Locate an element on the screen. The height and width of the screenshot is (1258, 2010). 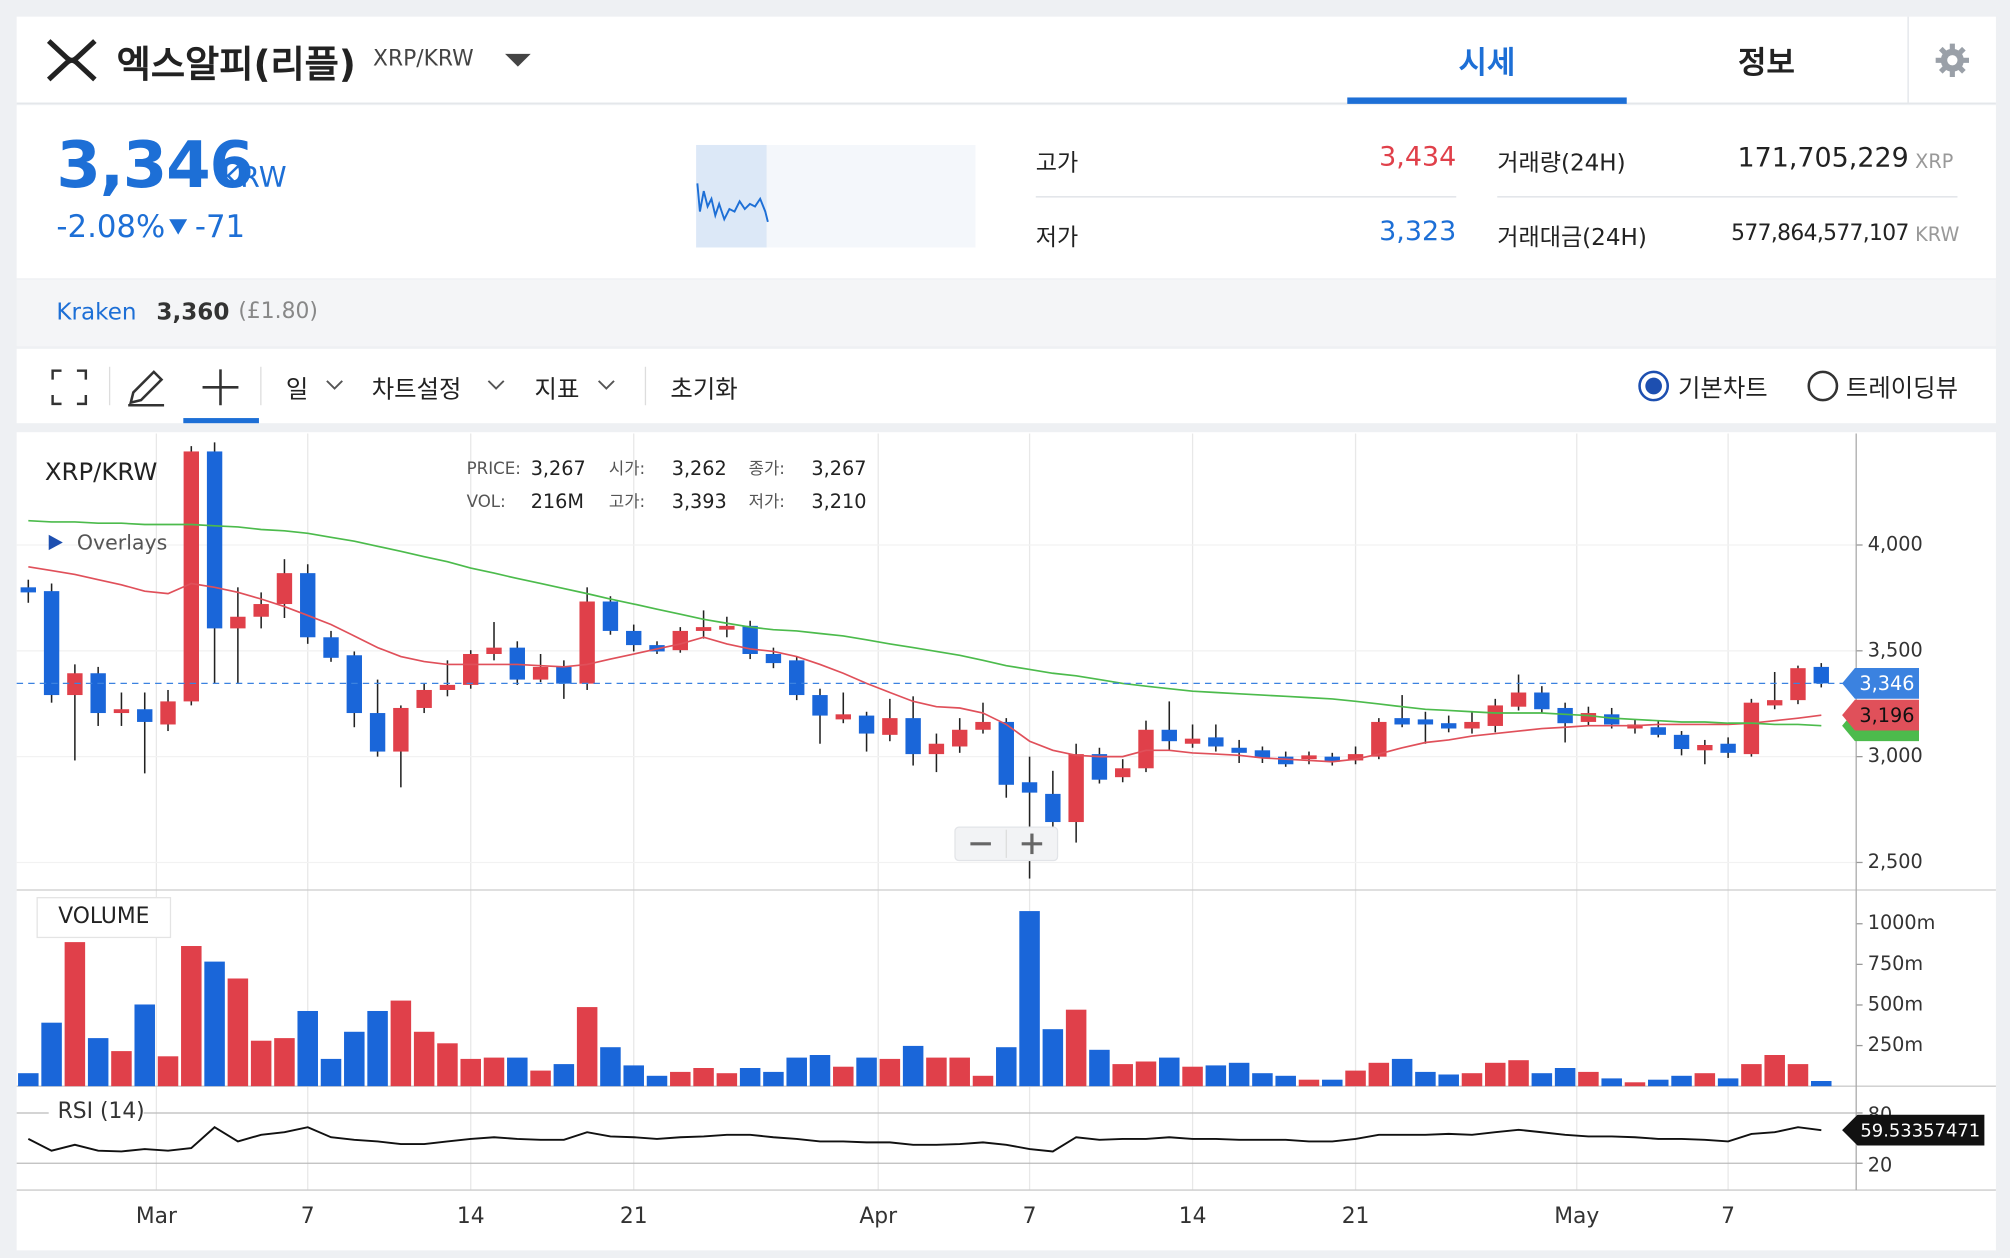
tool-underline is located at coordinates (221, 421).